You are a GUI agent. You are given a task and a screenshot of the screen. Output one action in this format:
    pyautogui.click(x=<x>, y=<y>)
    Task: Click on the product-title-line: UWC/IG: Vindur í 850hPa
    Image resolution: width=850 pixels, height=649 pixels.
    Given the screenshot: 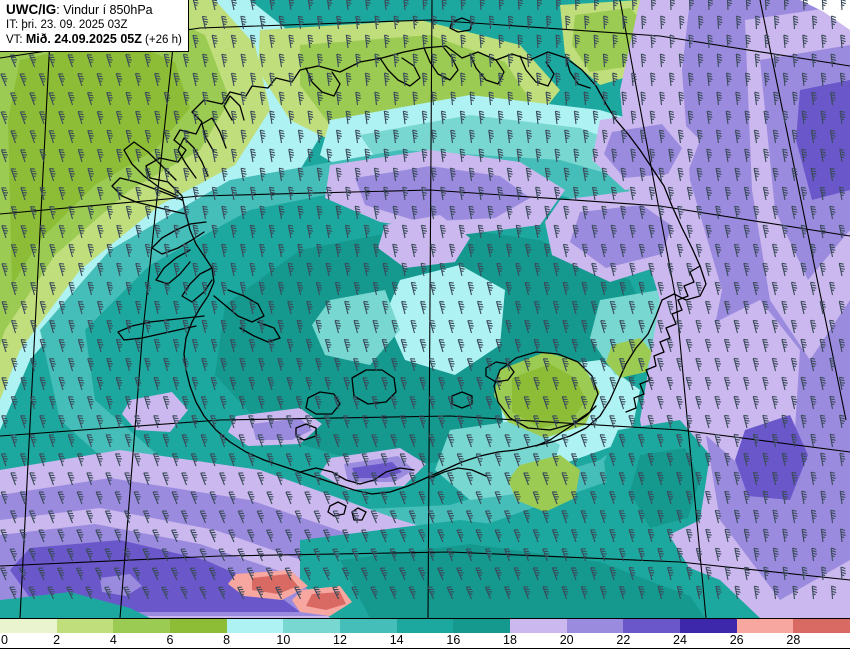 What is the action you would take?
    pyautogui.click(x=94, y=10)
    